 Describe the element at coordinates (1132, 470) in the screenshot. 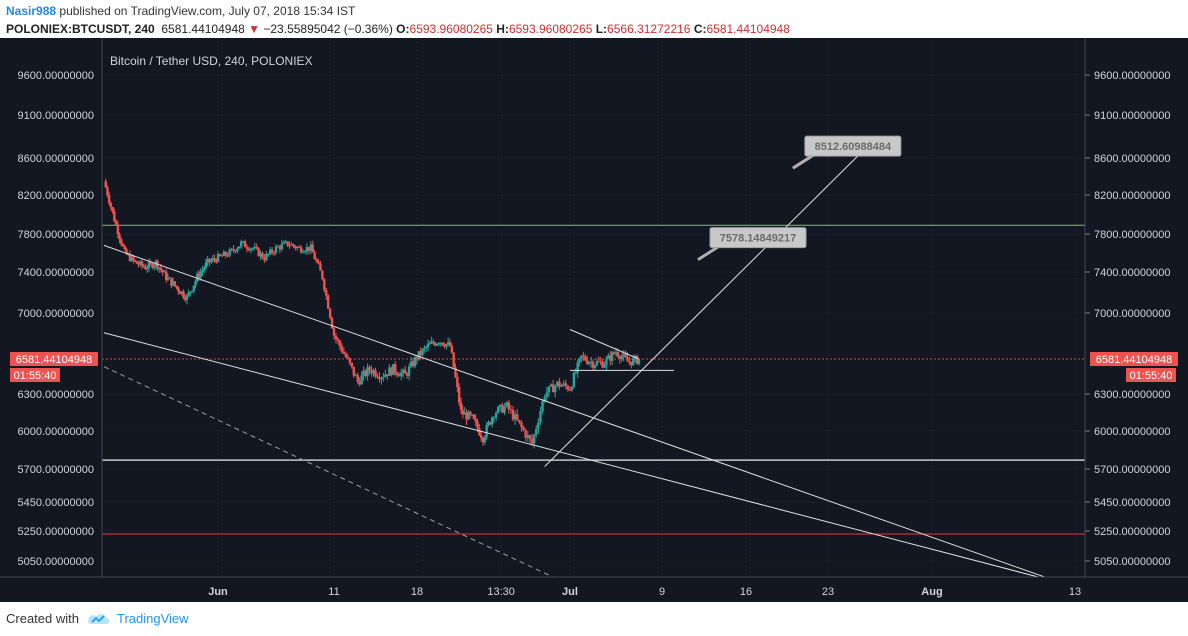

I see `y-tick-label-right: 5700.00000000` at that location.